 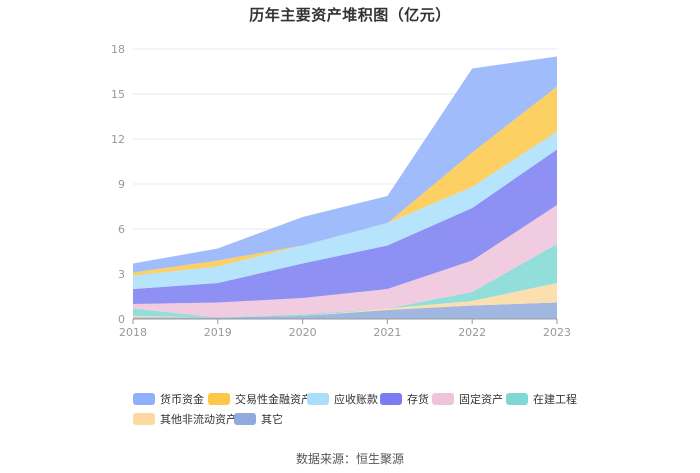 What do you see at coordinates (350, 15) in the screenshot?
I see `chart-title: 历年主要资产堆积图（亿元）` at bounding box center [350, 15].